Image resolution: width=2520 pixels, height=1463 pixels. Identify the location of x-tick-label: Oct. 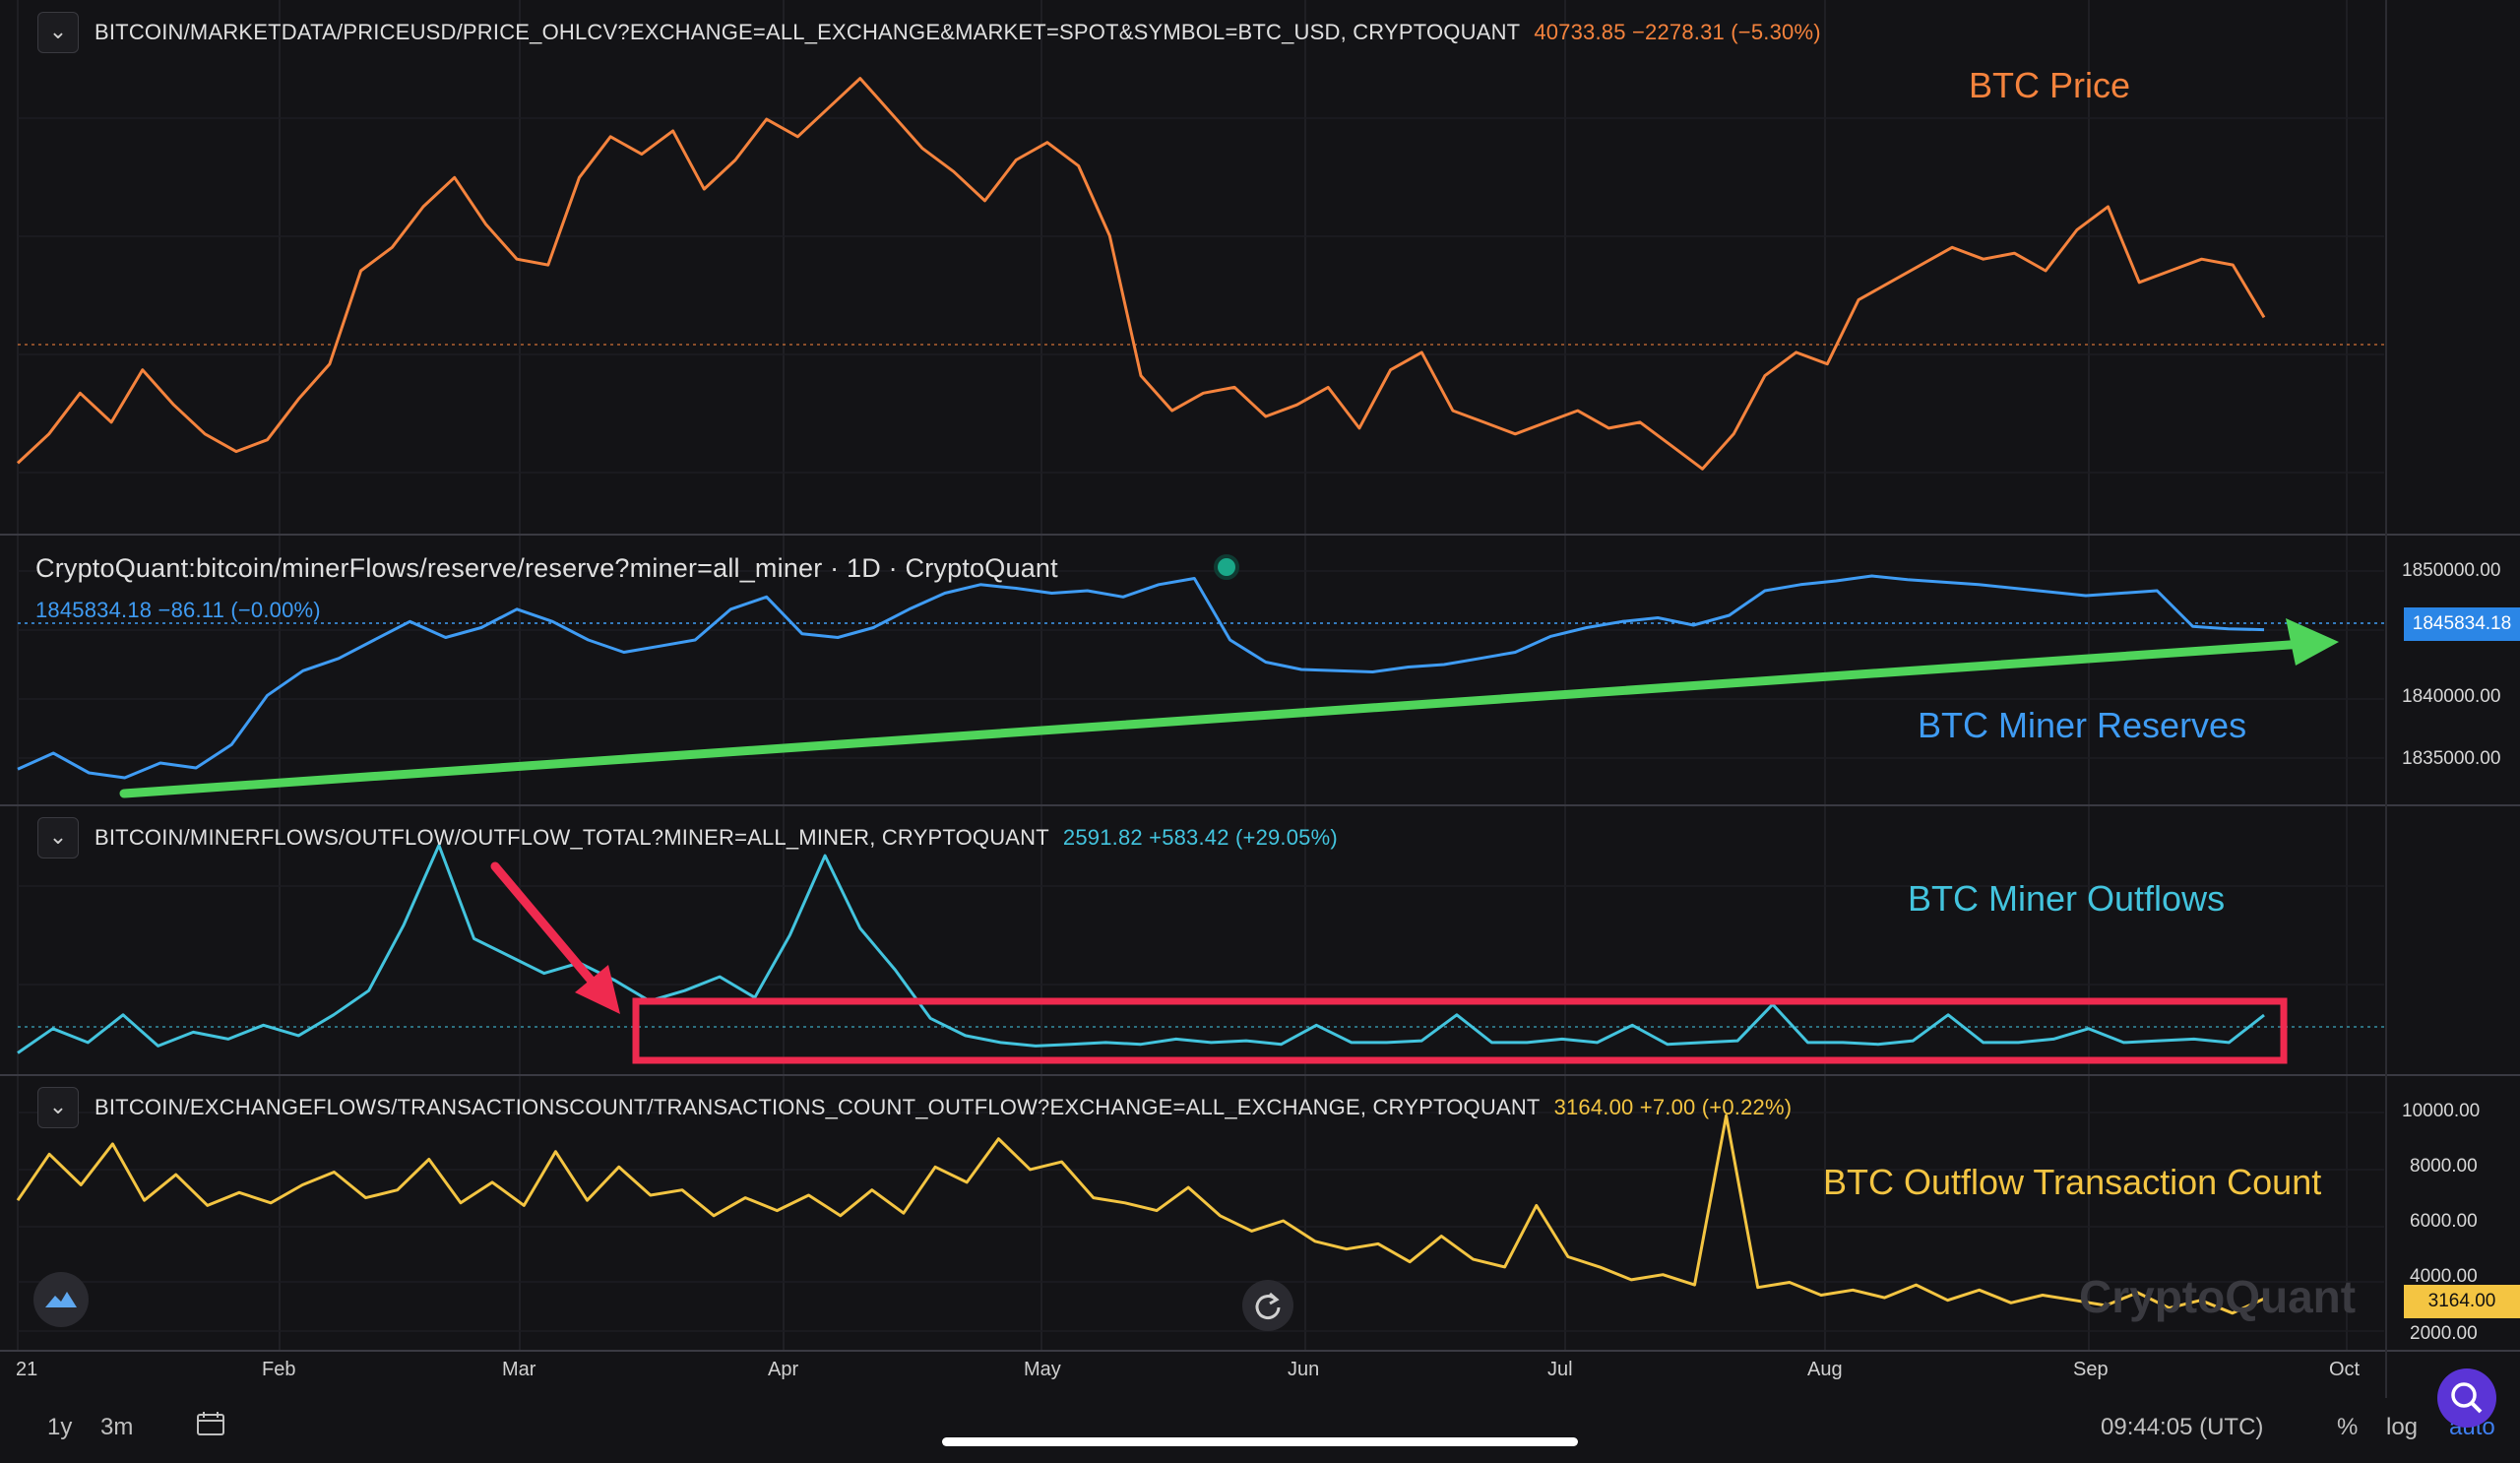
(2345, 1369).